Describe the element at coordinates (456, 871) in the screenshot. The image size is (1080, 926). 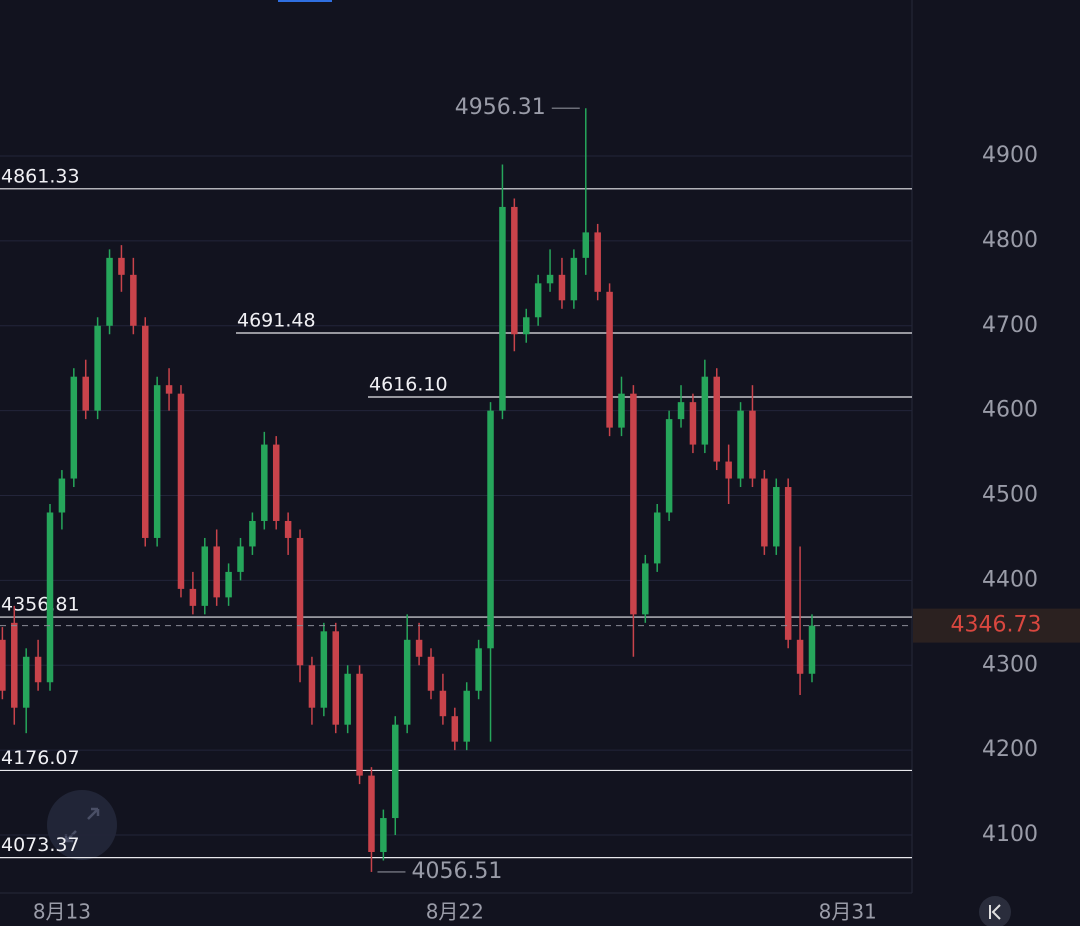
I see `low-label: 4056.51` at that location.